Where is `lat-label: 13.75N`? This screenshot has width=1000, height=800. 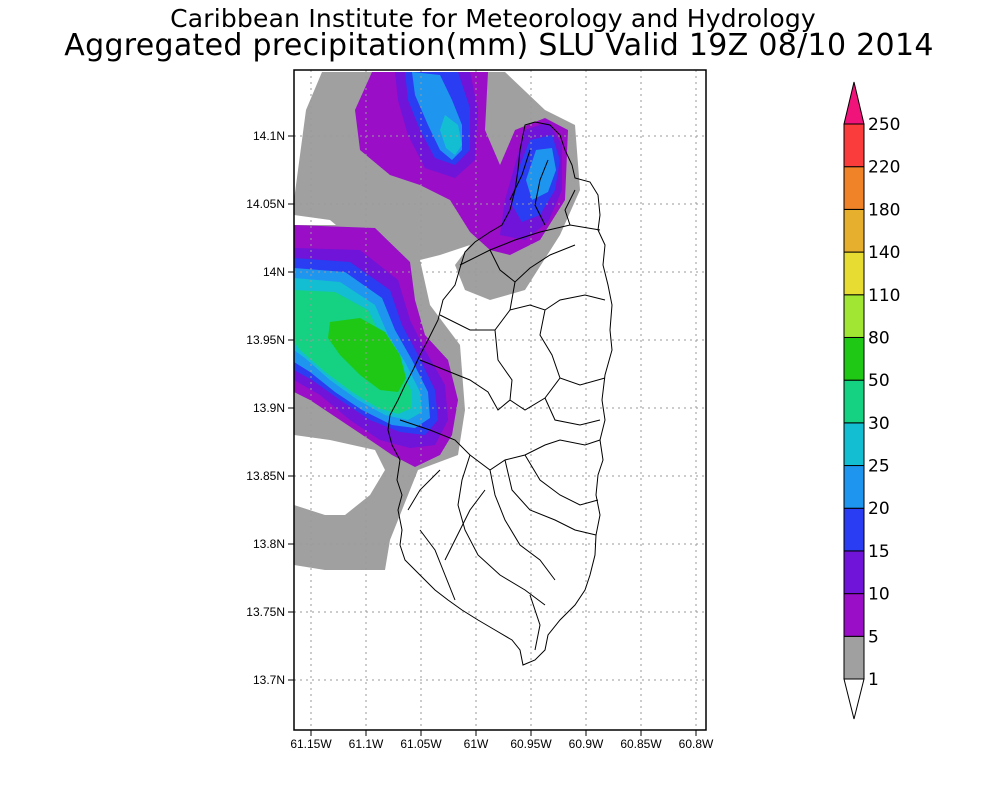
lat-label: 13.75N is located at coordinates (265, 612).